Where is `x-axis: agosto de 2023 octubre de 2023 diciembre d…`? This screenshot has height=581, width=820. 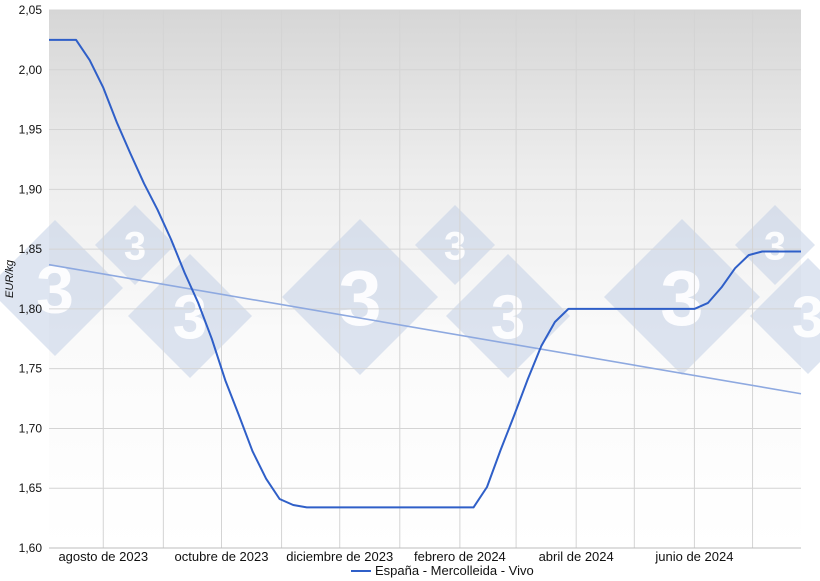 x-axis: agosto de 2023 octubre de 2023 diciembre d… is located at coordinates (425, 555).